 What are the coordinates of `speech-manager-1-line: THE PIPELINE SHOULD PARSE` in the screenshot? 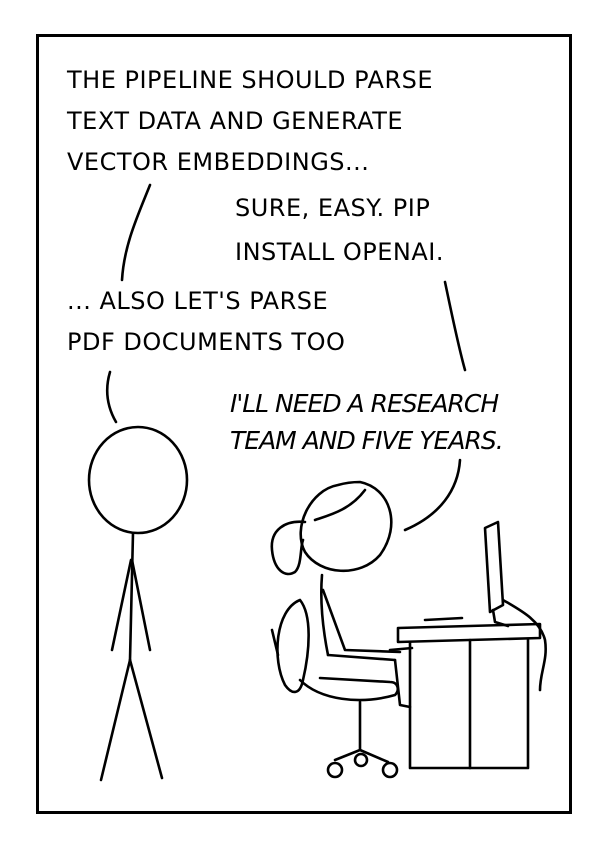 It's located at (250, 80).